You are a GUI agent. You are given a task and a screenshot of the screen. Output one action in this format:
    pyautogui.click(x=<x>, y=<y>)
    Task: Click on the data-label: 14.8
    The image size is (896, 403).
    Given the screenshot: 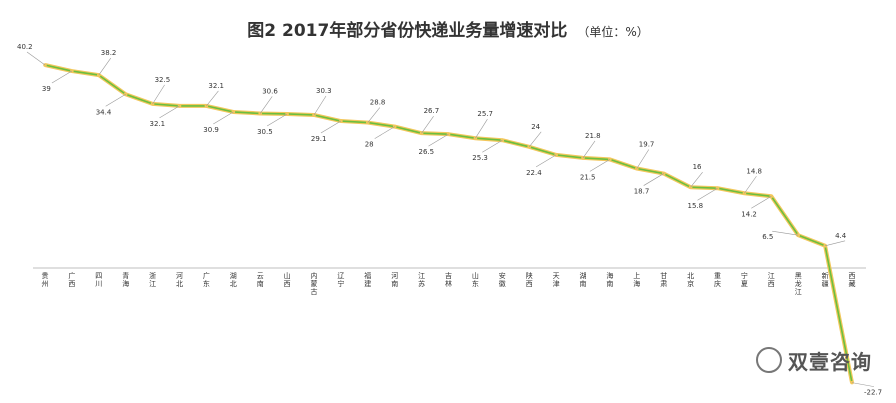 What is the action you would take?
    pyautogui.click(x=754, y=171)
    